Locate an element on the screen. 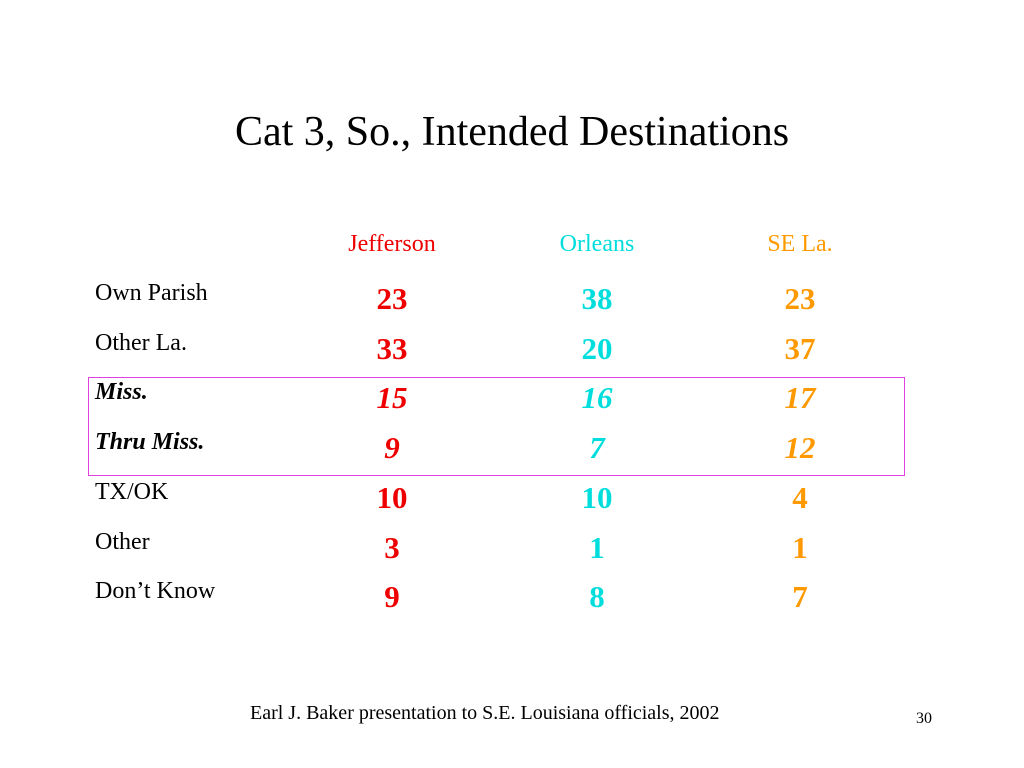 The image size is (1024, 768). cell-value: 3 is located at coordinates (392, 547).